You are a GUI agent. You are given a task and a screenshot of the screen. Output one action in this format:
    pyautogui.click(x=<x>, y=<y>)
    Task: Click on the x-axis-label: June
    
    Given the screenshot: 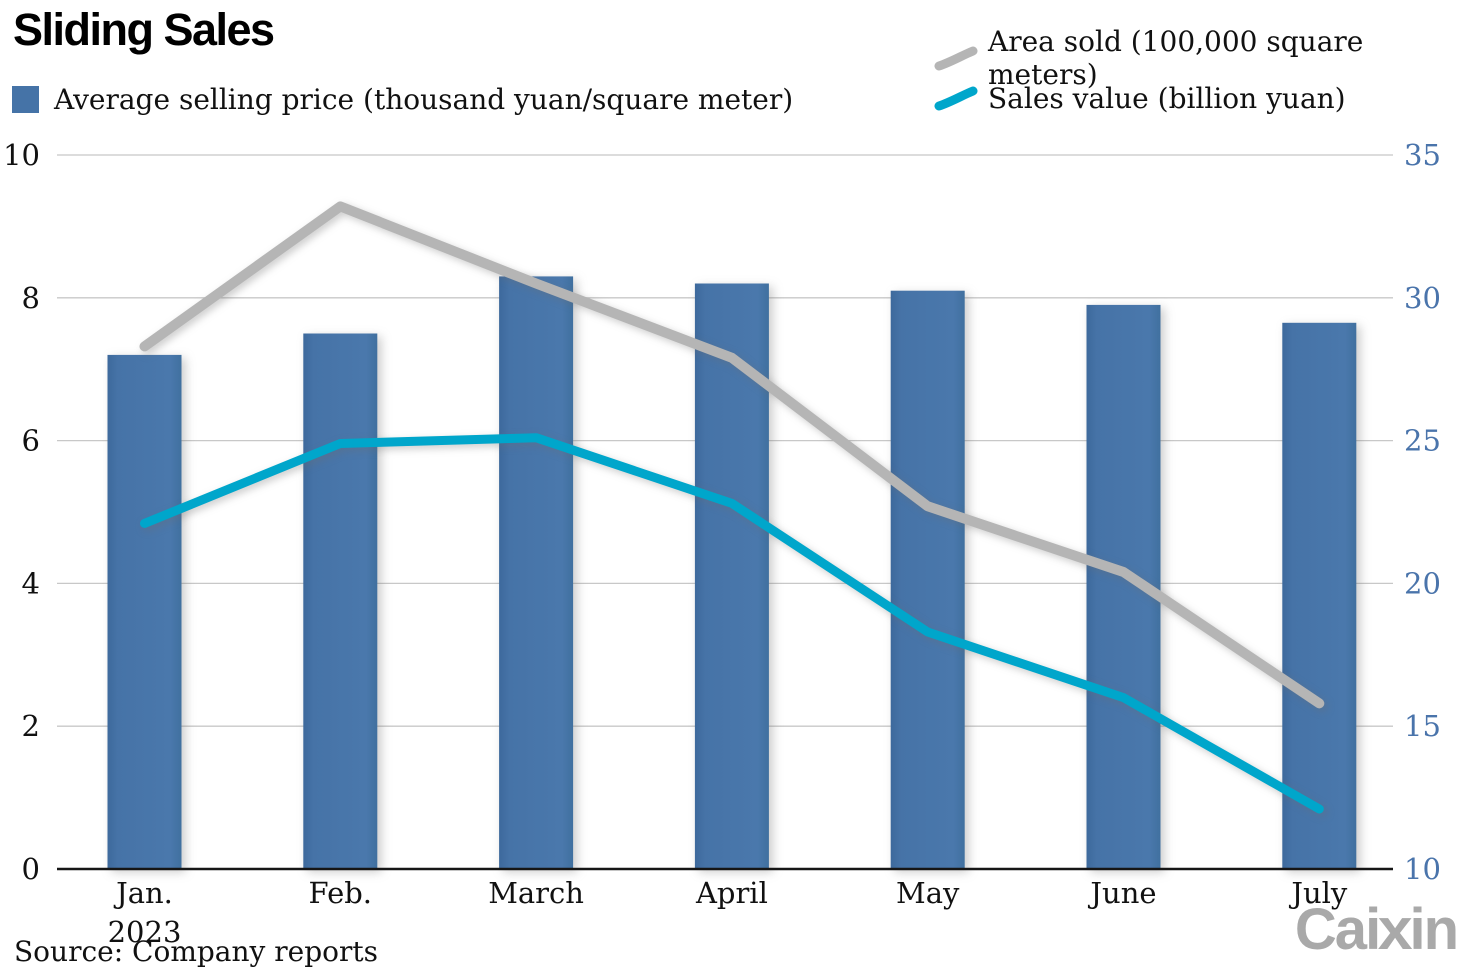 What is the action you would take?
    pyautogui.click(x=1121, y=893)
    